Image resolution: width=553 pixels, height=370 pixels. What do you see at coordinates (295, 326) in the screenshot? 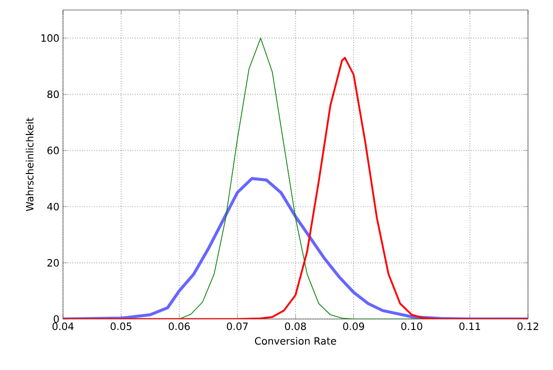
I see `x-tick-label: 0.08` at bounding box center [295, 326].